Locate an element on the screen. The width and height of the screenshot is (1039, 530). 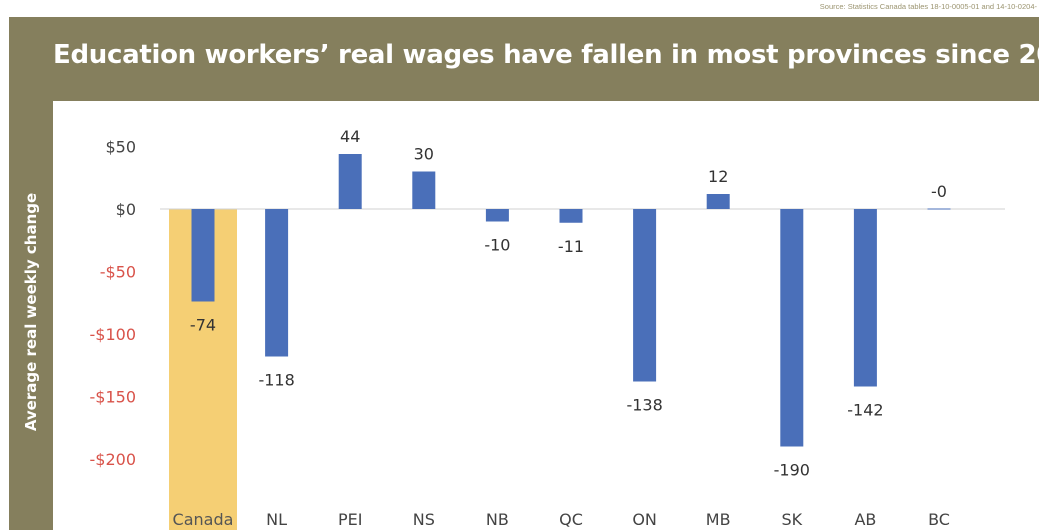
y-tick-label: -$200 is located at coordinates (113, 459).